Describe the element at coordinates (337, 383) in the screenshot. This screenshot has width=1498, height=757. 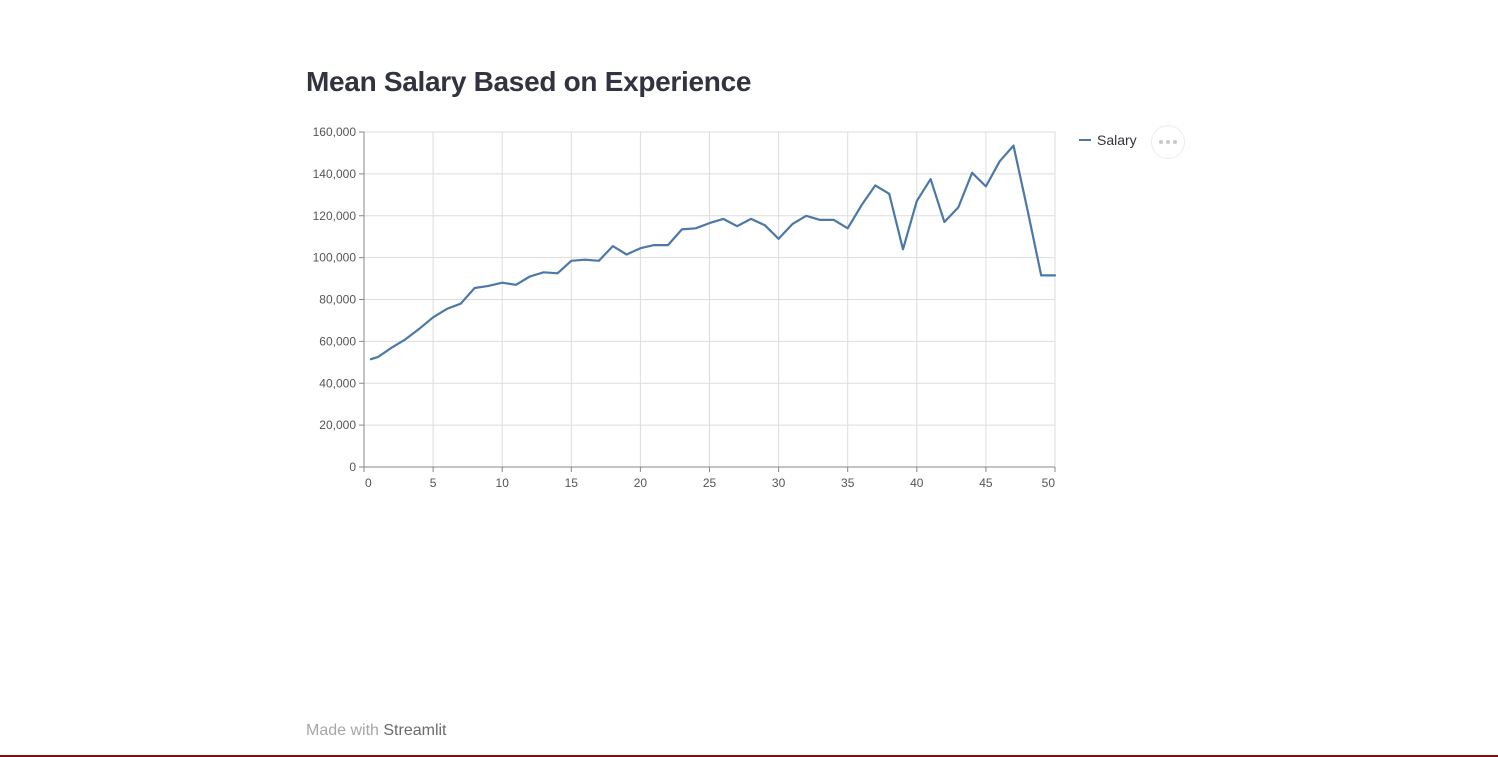
I see `y-tick-label: 40,000` at that location.